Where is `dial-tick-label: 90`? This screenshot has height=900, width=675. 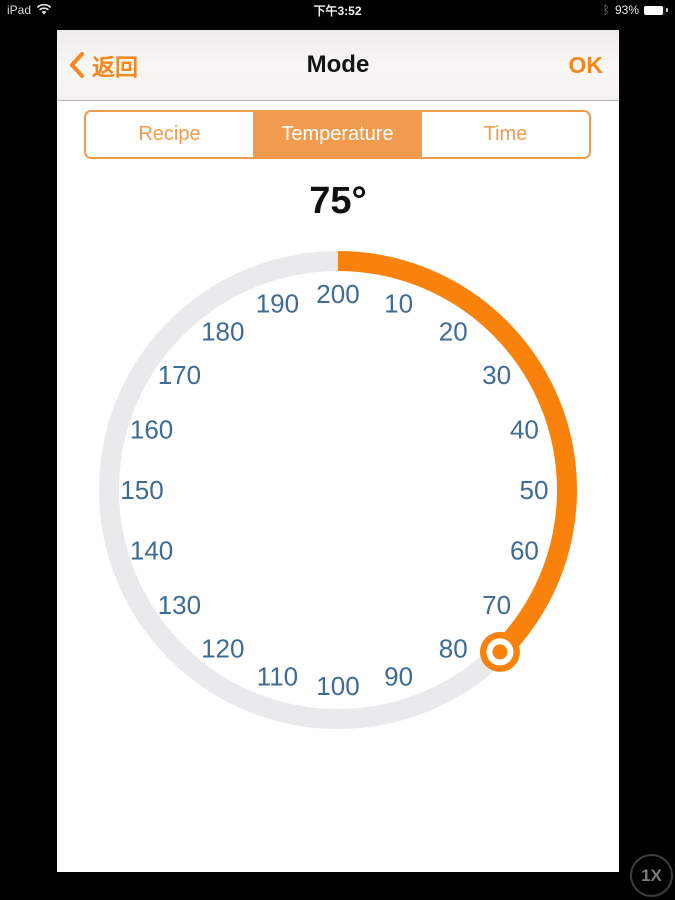
dial-tick-label: 90 is located at coordinates (398, 676).